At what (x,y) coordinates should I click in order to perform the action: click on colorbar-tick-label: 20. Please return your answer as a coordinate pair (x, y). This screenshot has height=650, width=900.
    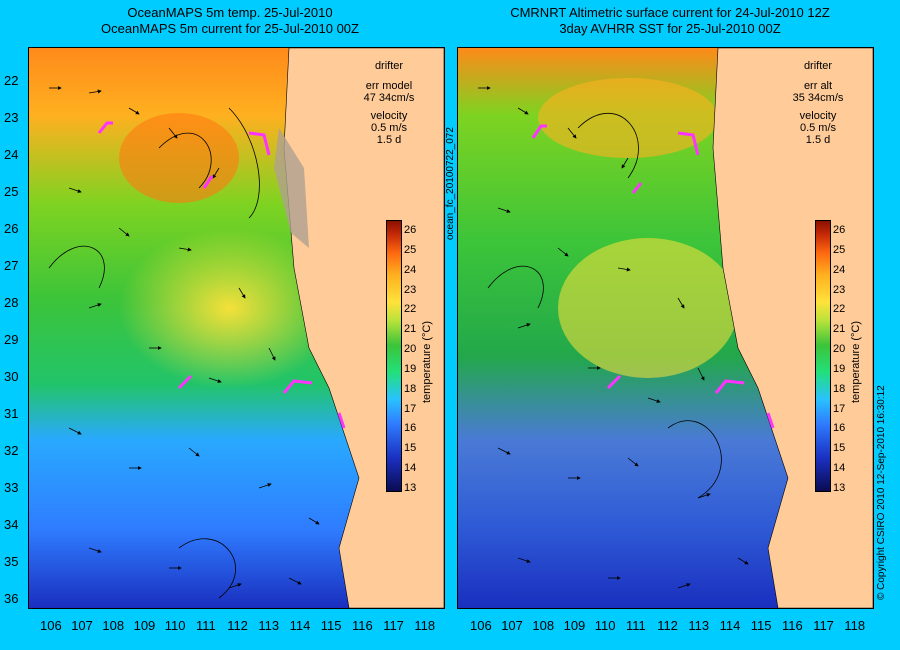
    Looking at the image, I should click on (410, 349).